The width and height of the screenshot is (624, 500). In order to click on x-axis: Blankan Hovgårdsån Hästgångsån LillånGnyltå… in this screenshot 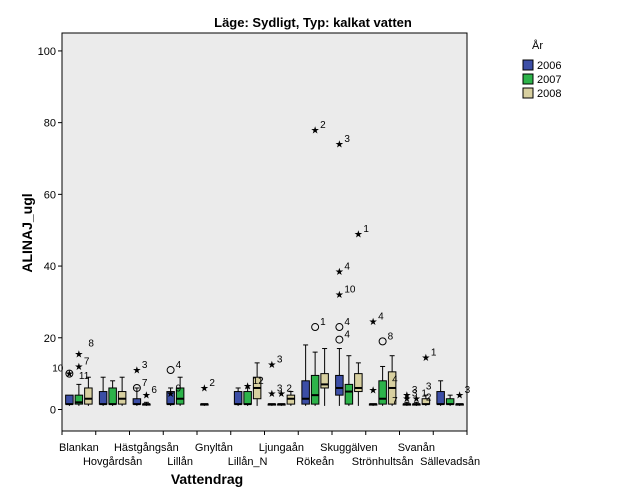, I will do `click(269, 449)`.